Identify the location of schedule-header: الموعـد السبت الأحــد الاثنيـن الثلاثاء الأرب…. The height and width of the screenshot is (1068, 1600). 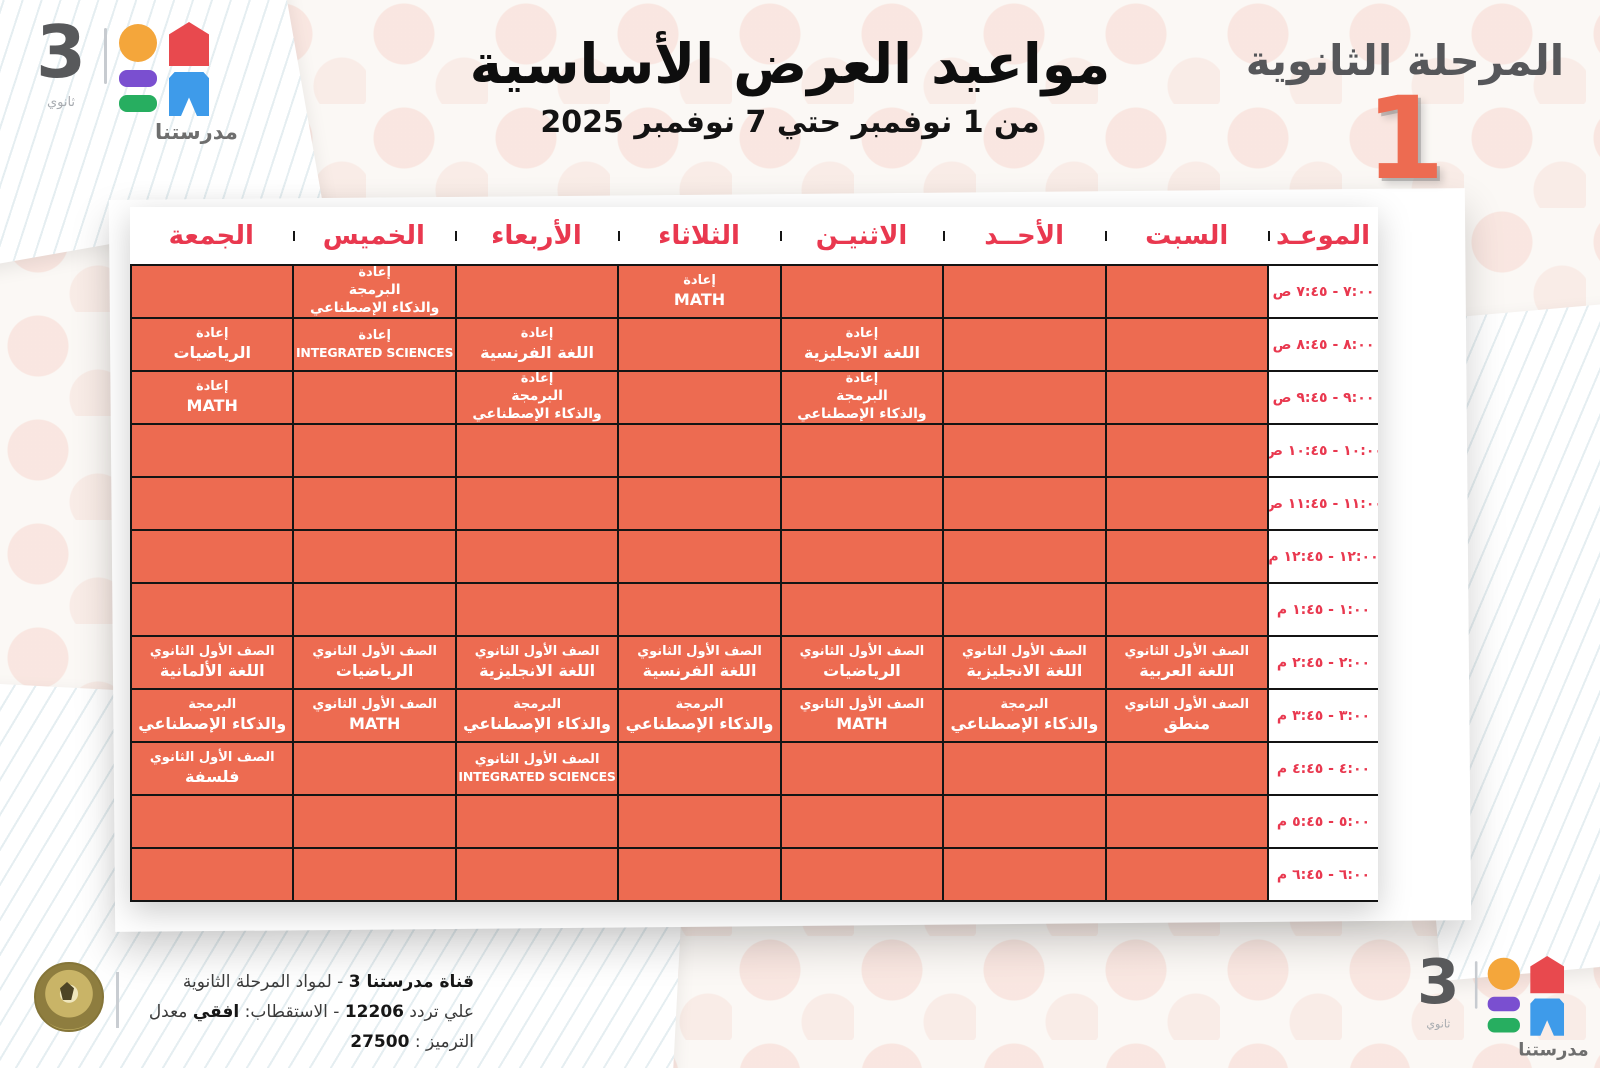
(754, 235).